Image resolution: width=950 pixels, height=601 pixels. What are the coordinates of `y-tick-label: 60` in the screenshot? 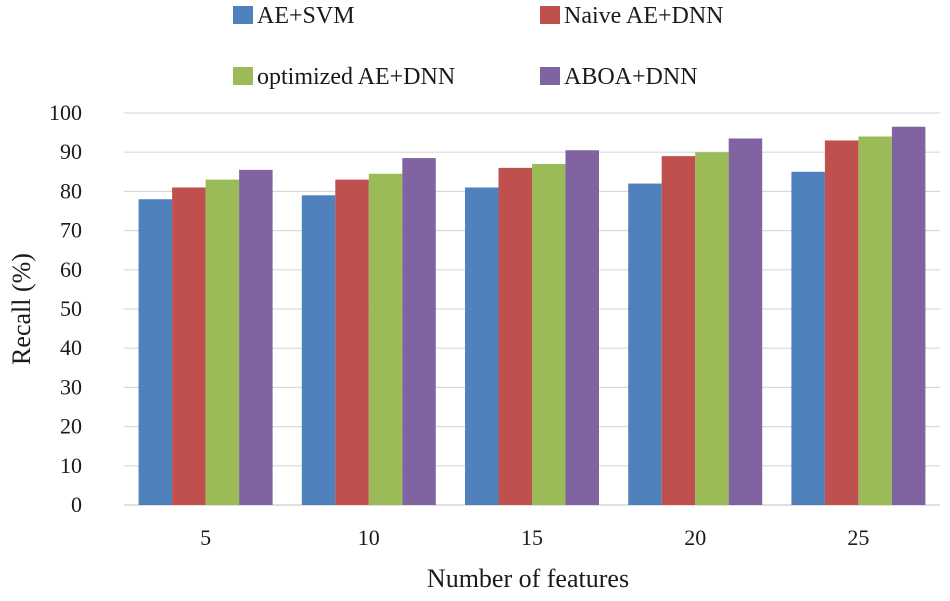 It's located at (71, 269).